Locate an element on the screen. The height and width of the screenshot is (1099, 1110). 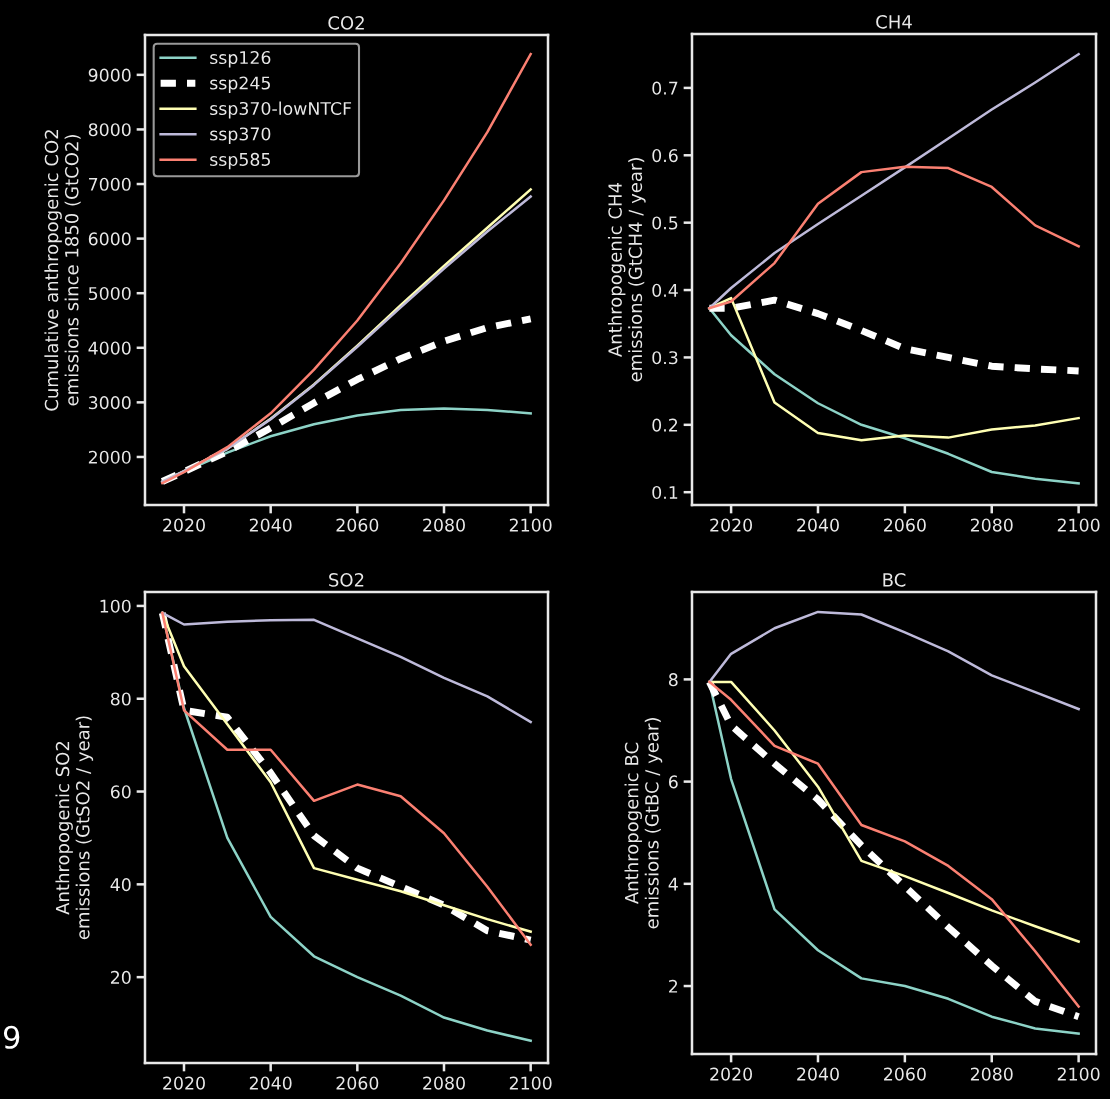
y-tick-label: 0.5 is located at coordinates (665, 223).